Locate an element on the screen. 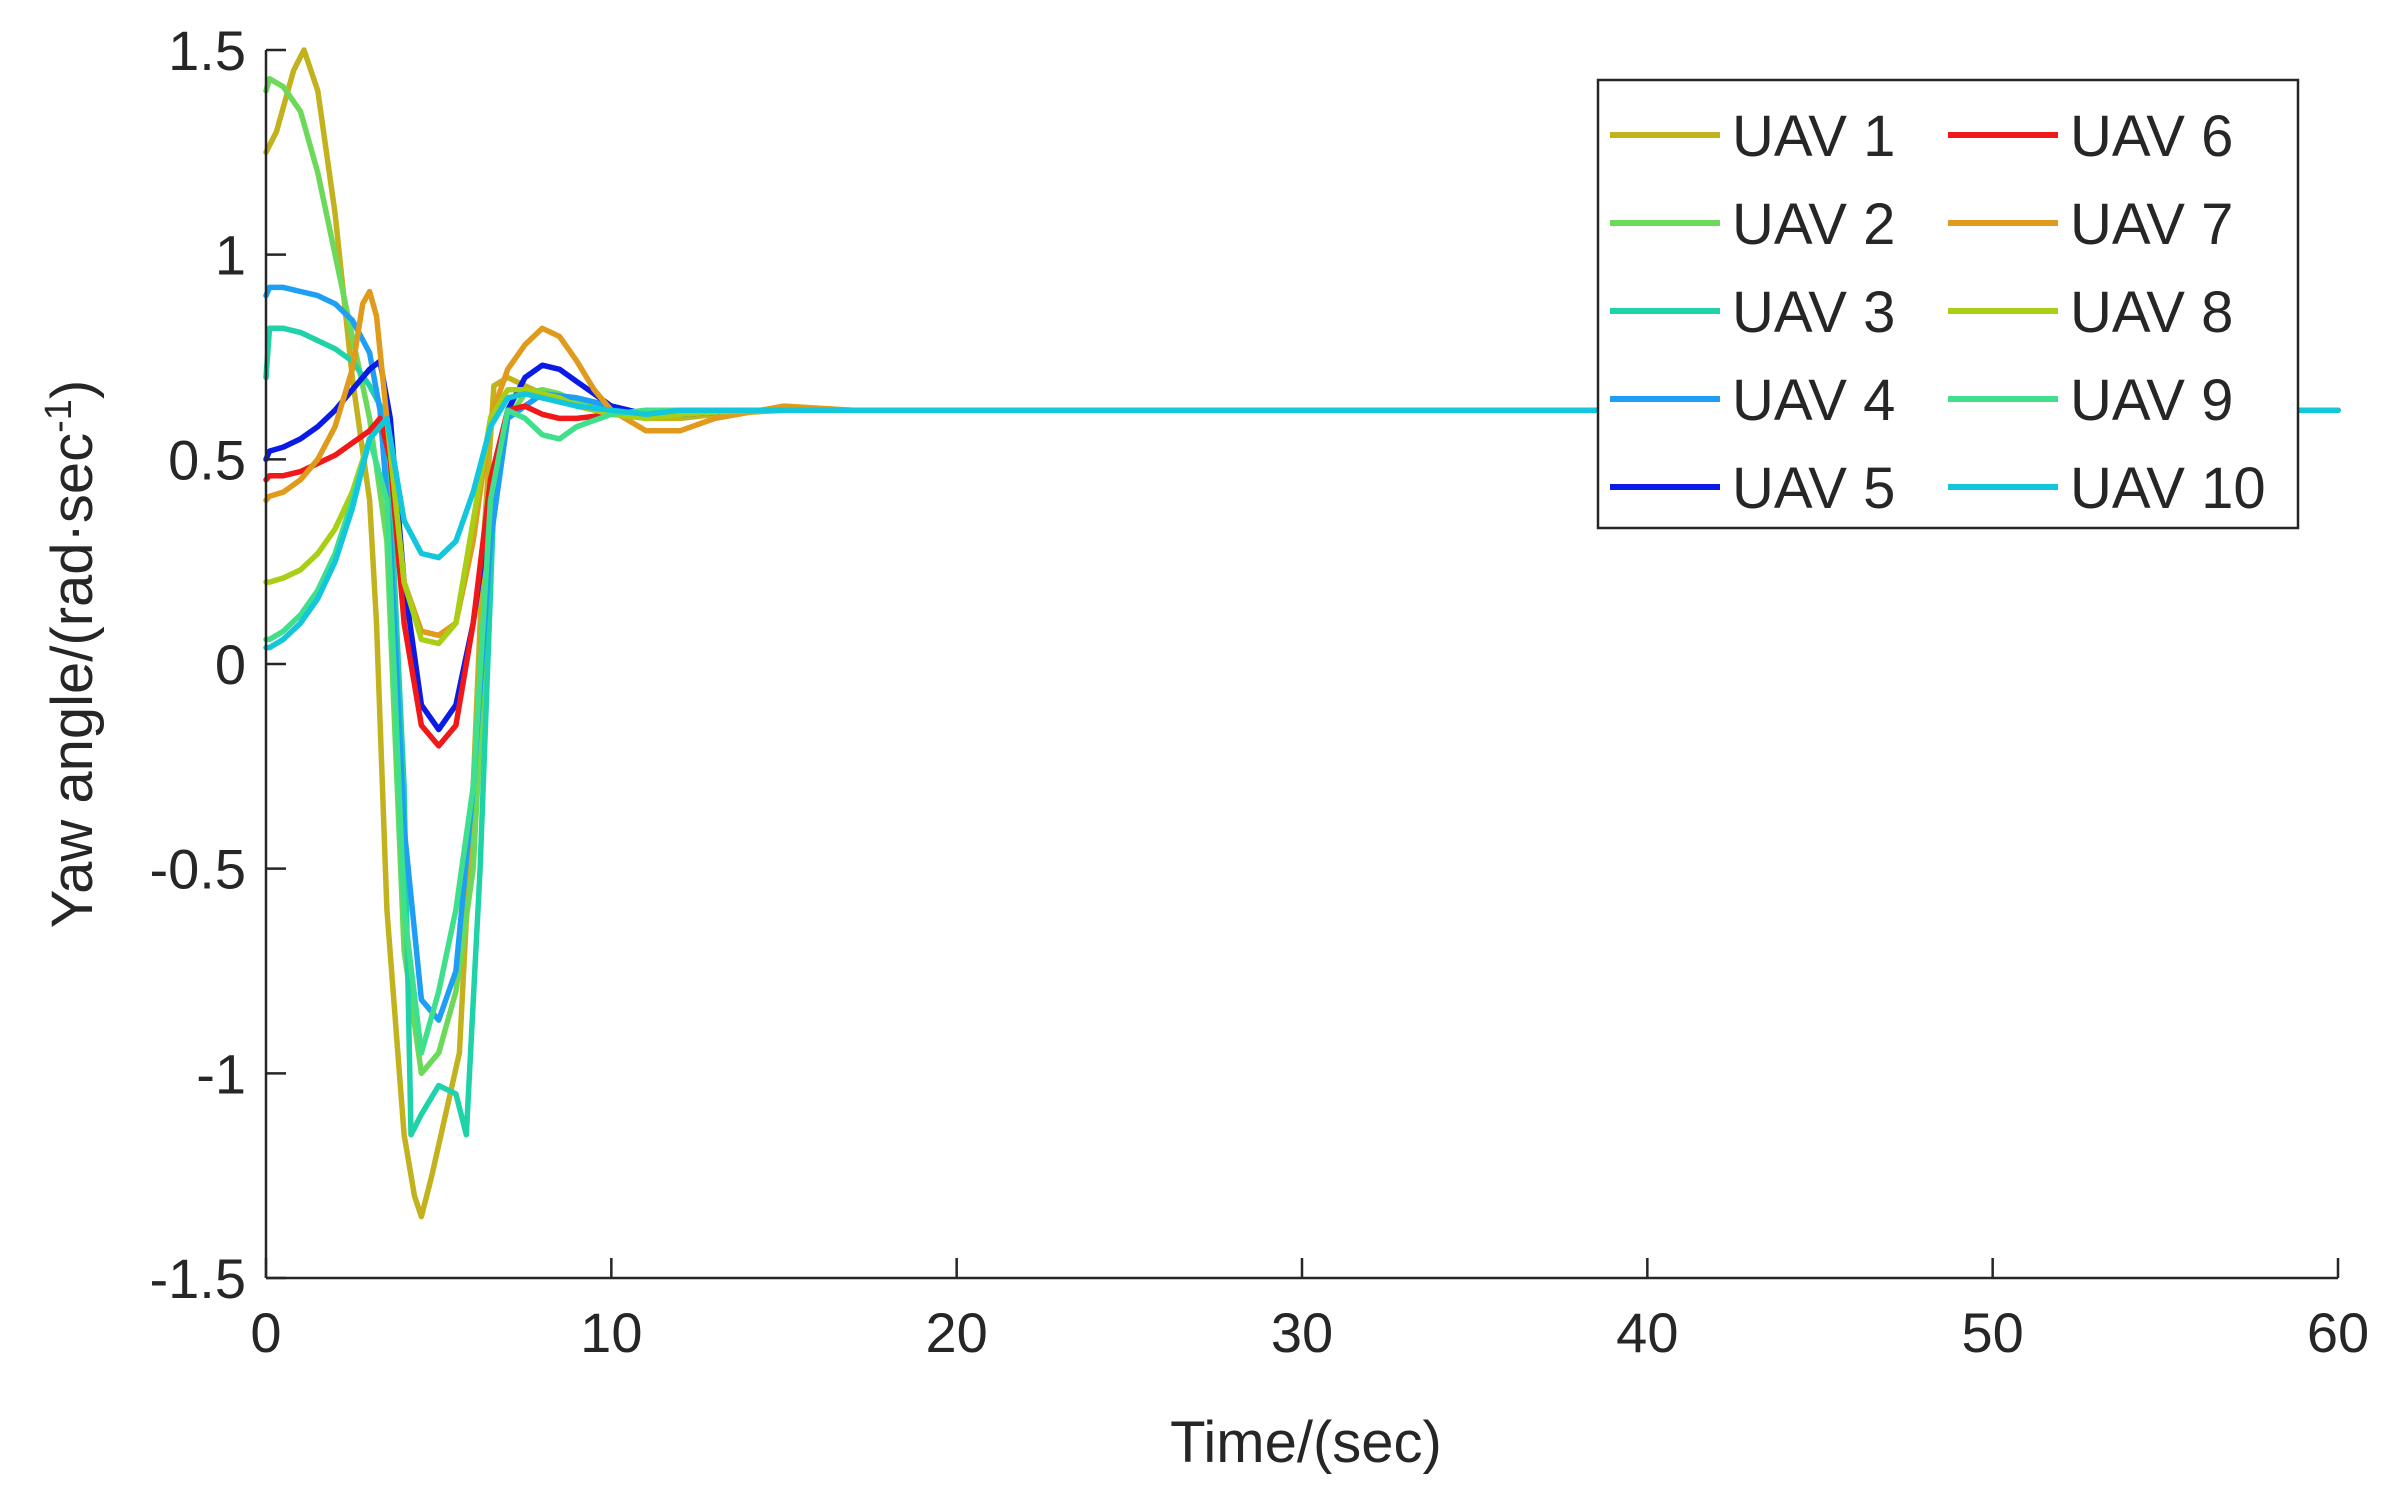 The height and width of the screenshot is (1506, 2390). y-tick-label: -0.5 is located at coordinates (198, 869).